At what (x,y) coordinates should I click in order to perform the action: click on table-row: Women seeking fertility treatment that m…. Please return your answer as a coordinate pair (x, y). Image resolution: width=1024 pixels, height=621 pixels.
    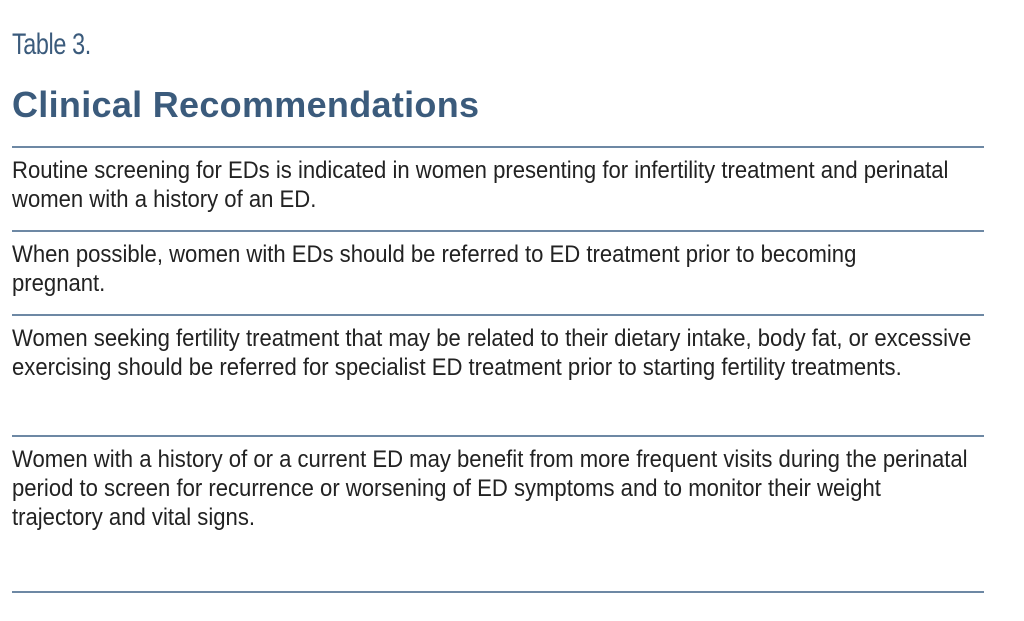
    Looking at the image, I should click on (492, 353).